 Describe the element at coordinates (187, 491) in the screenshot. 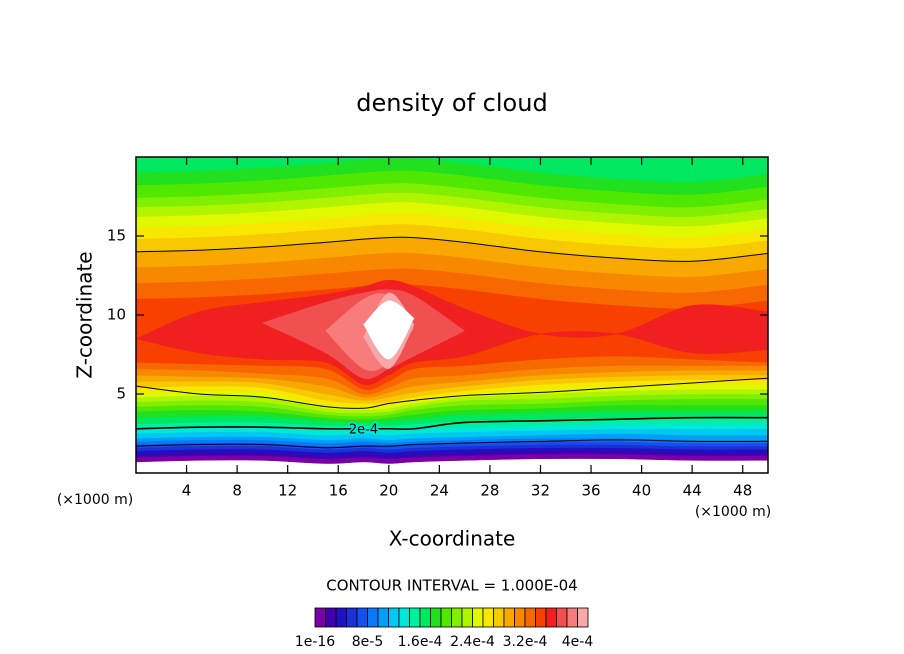

I see `x-tick-label: 4` at that location.